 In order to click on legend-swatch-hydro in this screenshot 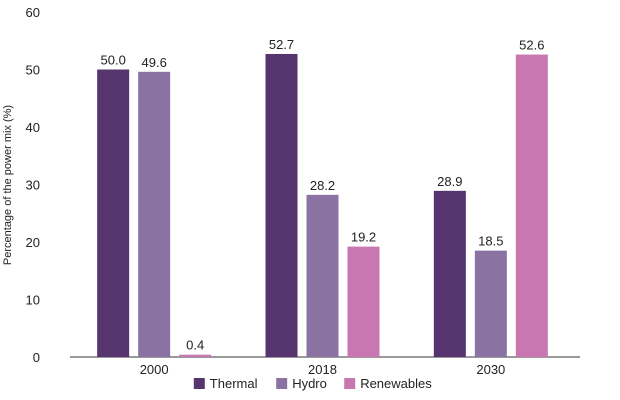, I will do `click(282, 383)`.